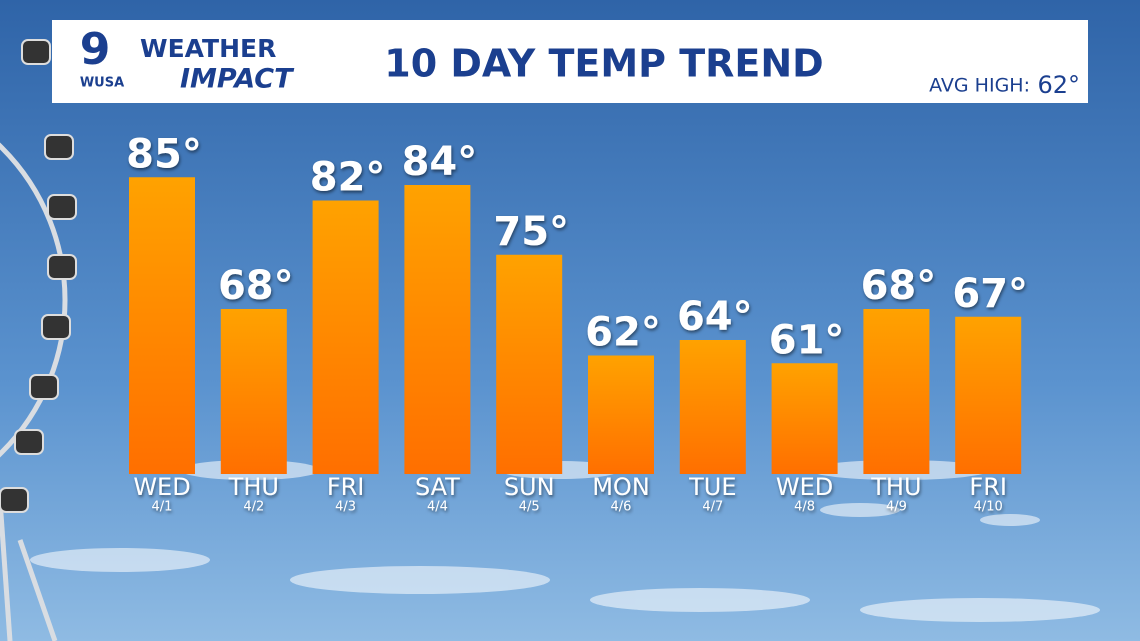  What do you see at coordinates (348, 178) in the screenshot?
I see `value-label: 82°` at bounding box center [348, 178].